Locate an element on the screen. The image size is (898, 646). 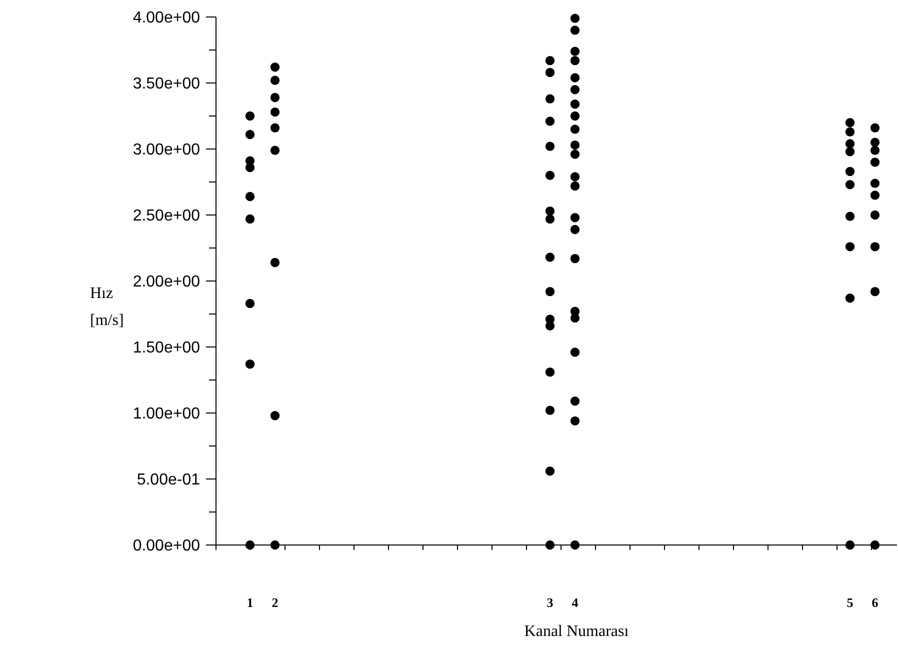
y-axis-title: Hız [m/s] is located at coordinates (107, 307).